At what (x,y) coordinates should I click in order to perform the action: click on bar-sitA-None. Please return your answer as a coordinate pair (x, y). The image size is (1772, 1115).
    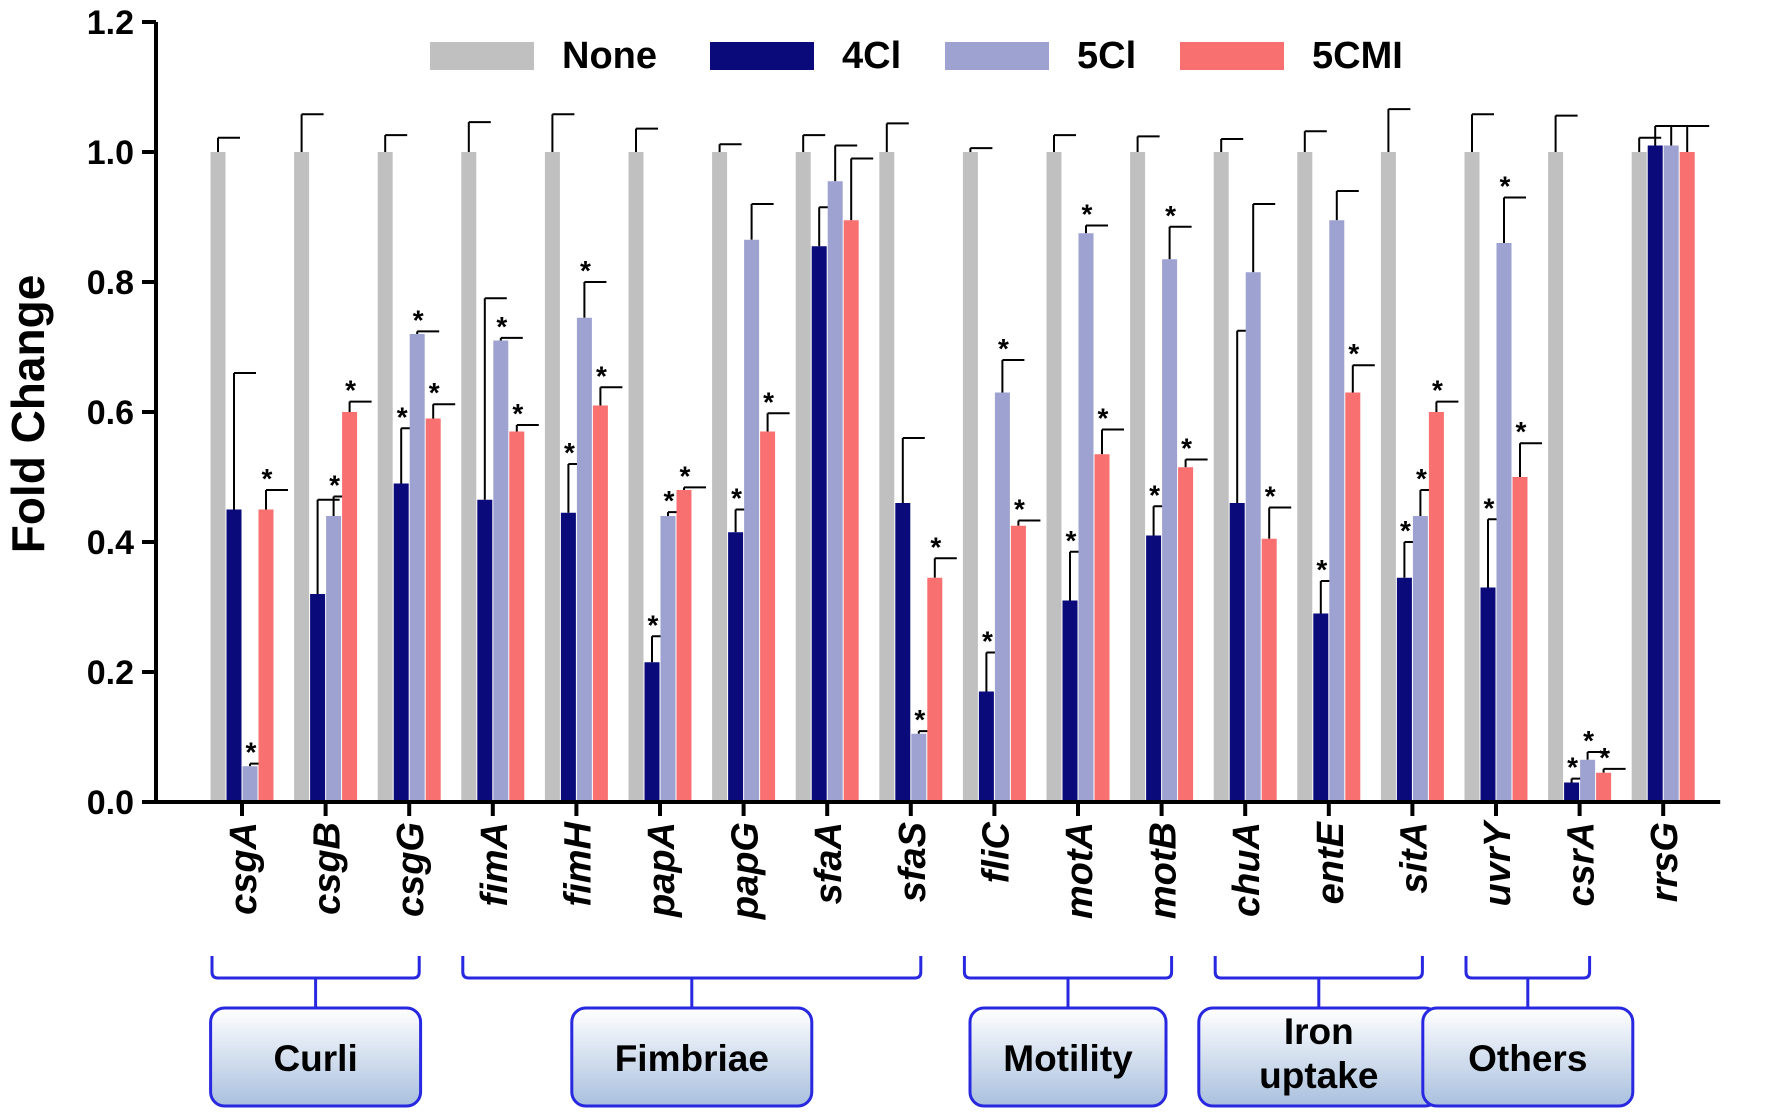
    Looking at the image, I should click on (1388, 477).